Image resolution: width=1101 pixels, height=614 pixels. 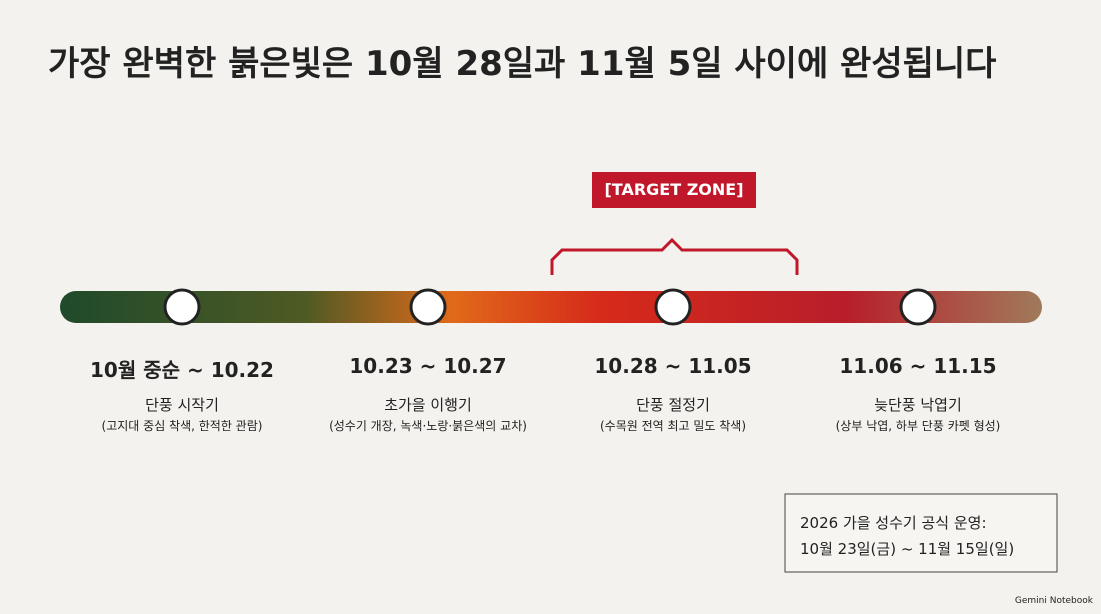 What do you see at coordinates (921, 533) in the screenshot?
I see `notice-box` at bounding box center [921, 533].